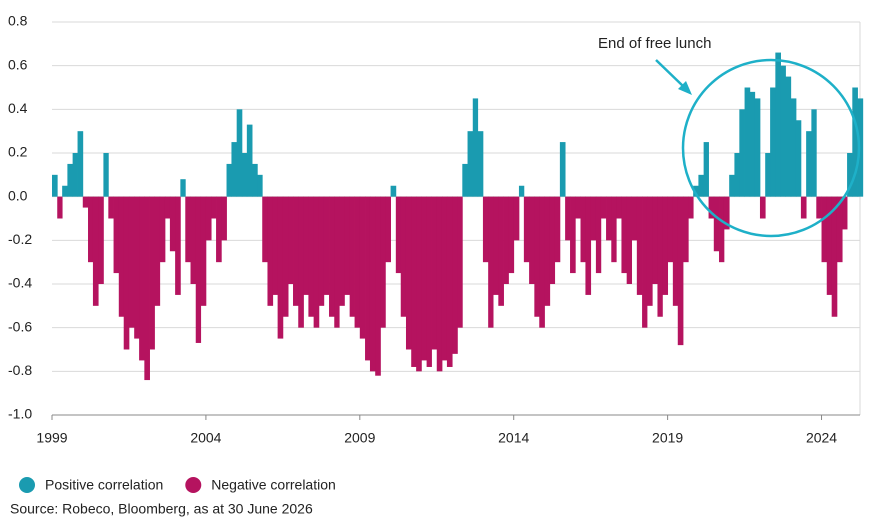  I want to click on x-tick-label: 2024, so click(821, 438).